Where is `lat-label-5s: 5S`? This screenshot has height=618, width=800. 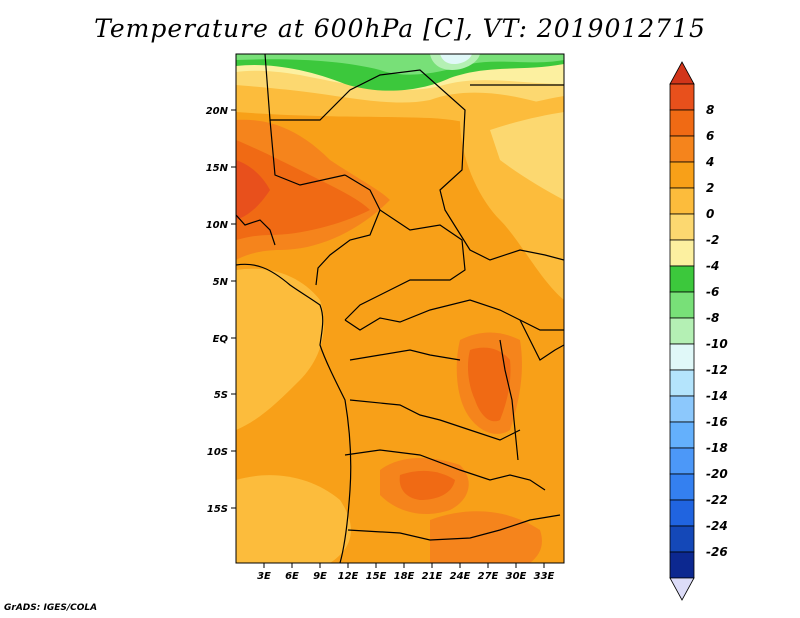 lat-label-5s: 5S is located at coordinates (221, 395).